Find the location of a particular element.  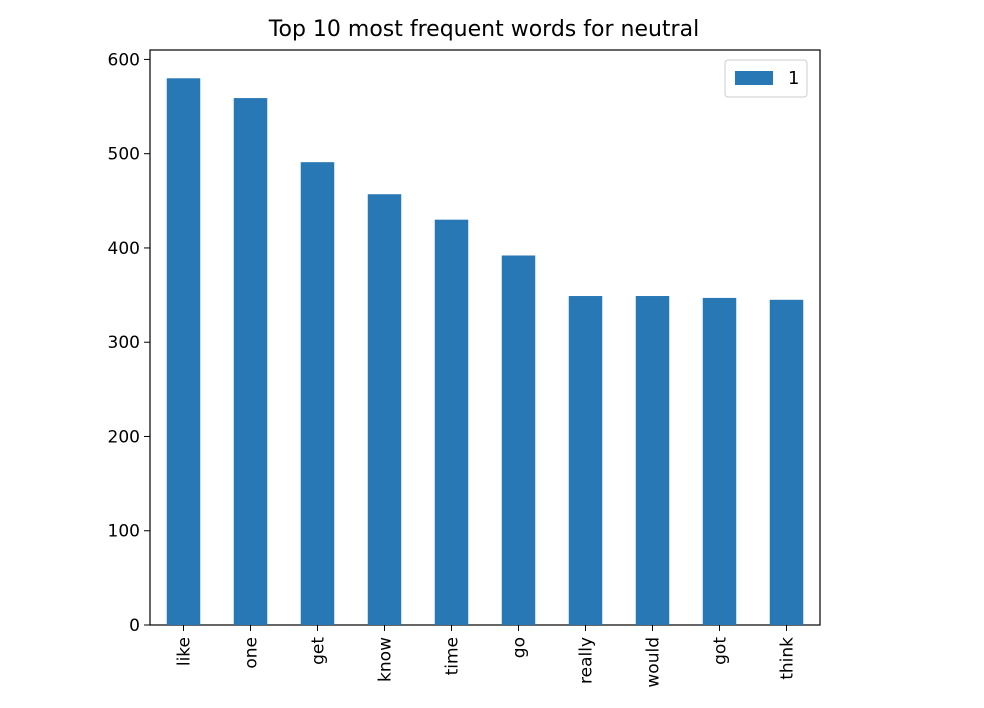

x-tick-label-one: one is located at coordinates (252, 653).